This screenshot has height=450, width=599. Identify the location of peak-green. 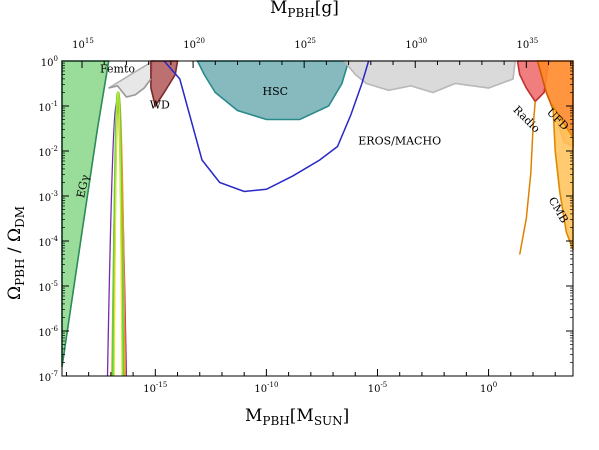
(118, 234).